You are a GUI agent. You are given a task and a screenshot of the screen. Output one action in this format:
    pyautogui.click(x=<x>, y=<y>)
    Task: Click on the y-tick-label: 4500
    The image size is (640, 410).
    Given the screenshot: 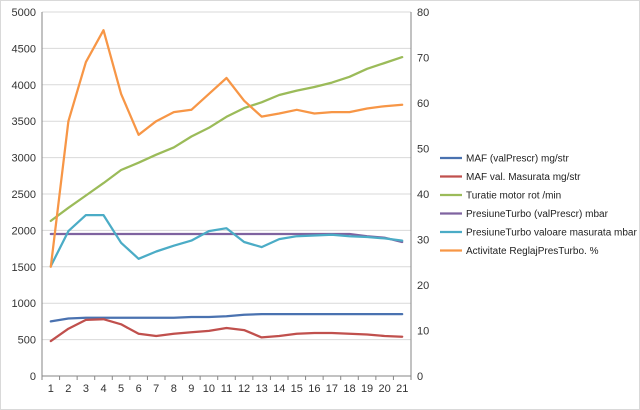 What is the action you would take?
    pyautogui.click(x=24, y=49)
    